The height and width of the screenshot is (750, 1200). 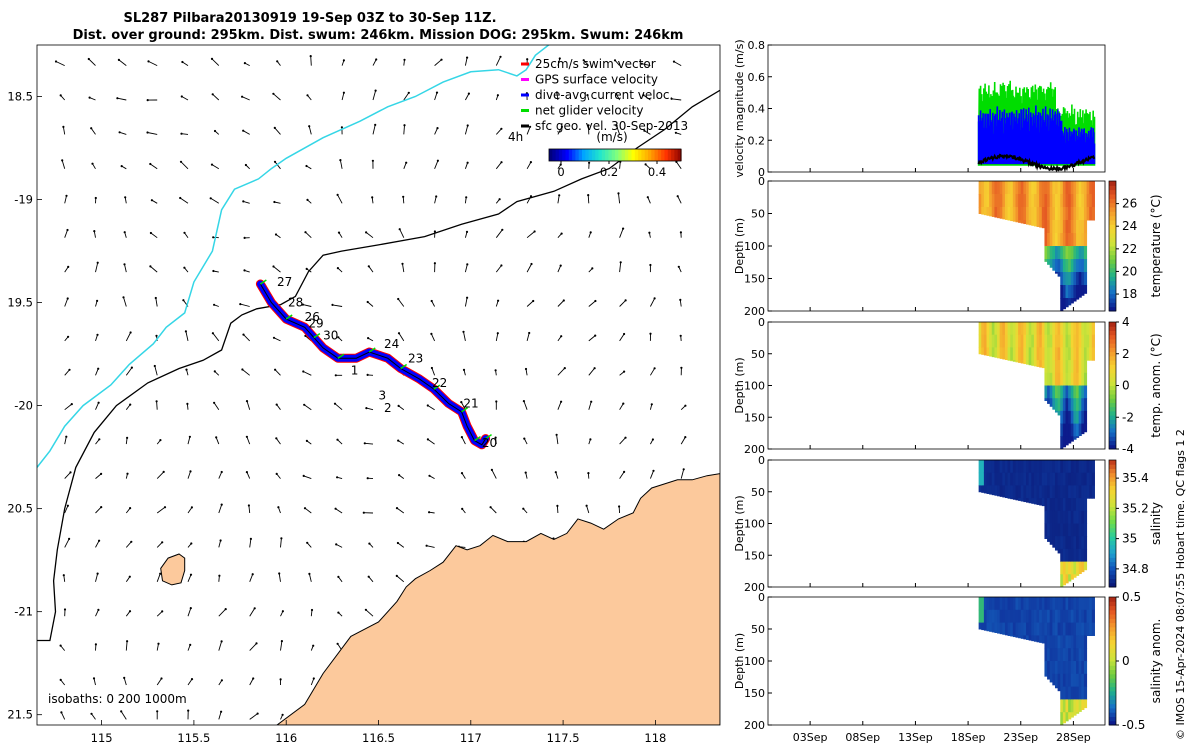 I want to click on temp_anom-colorbar-tick-label: 2, so click(x=1126, y=354).